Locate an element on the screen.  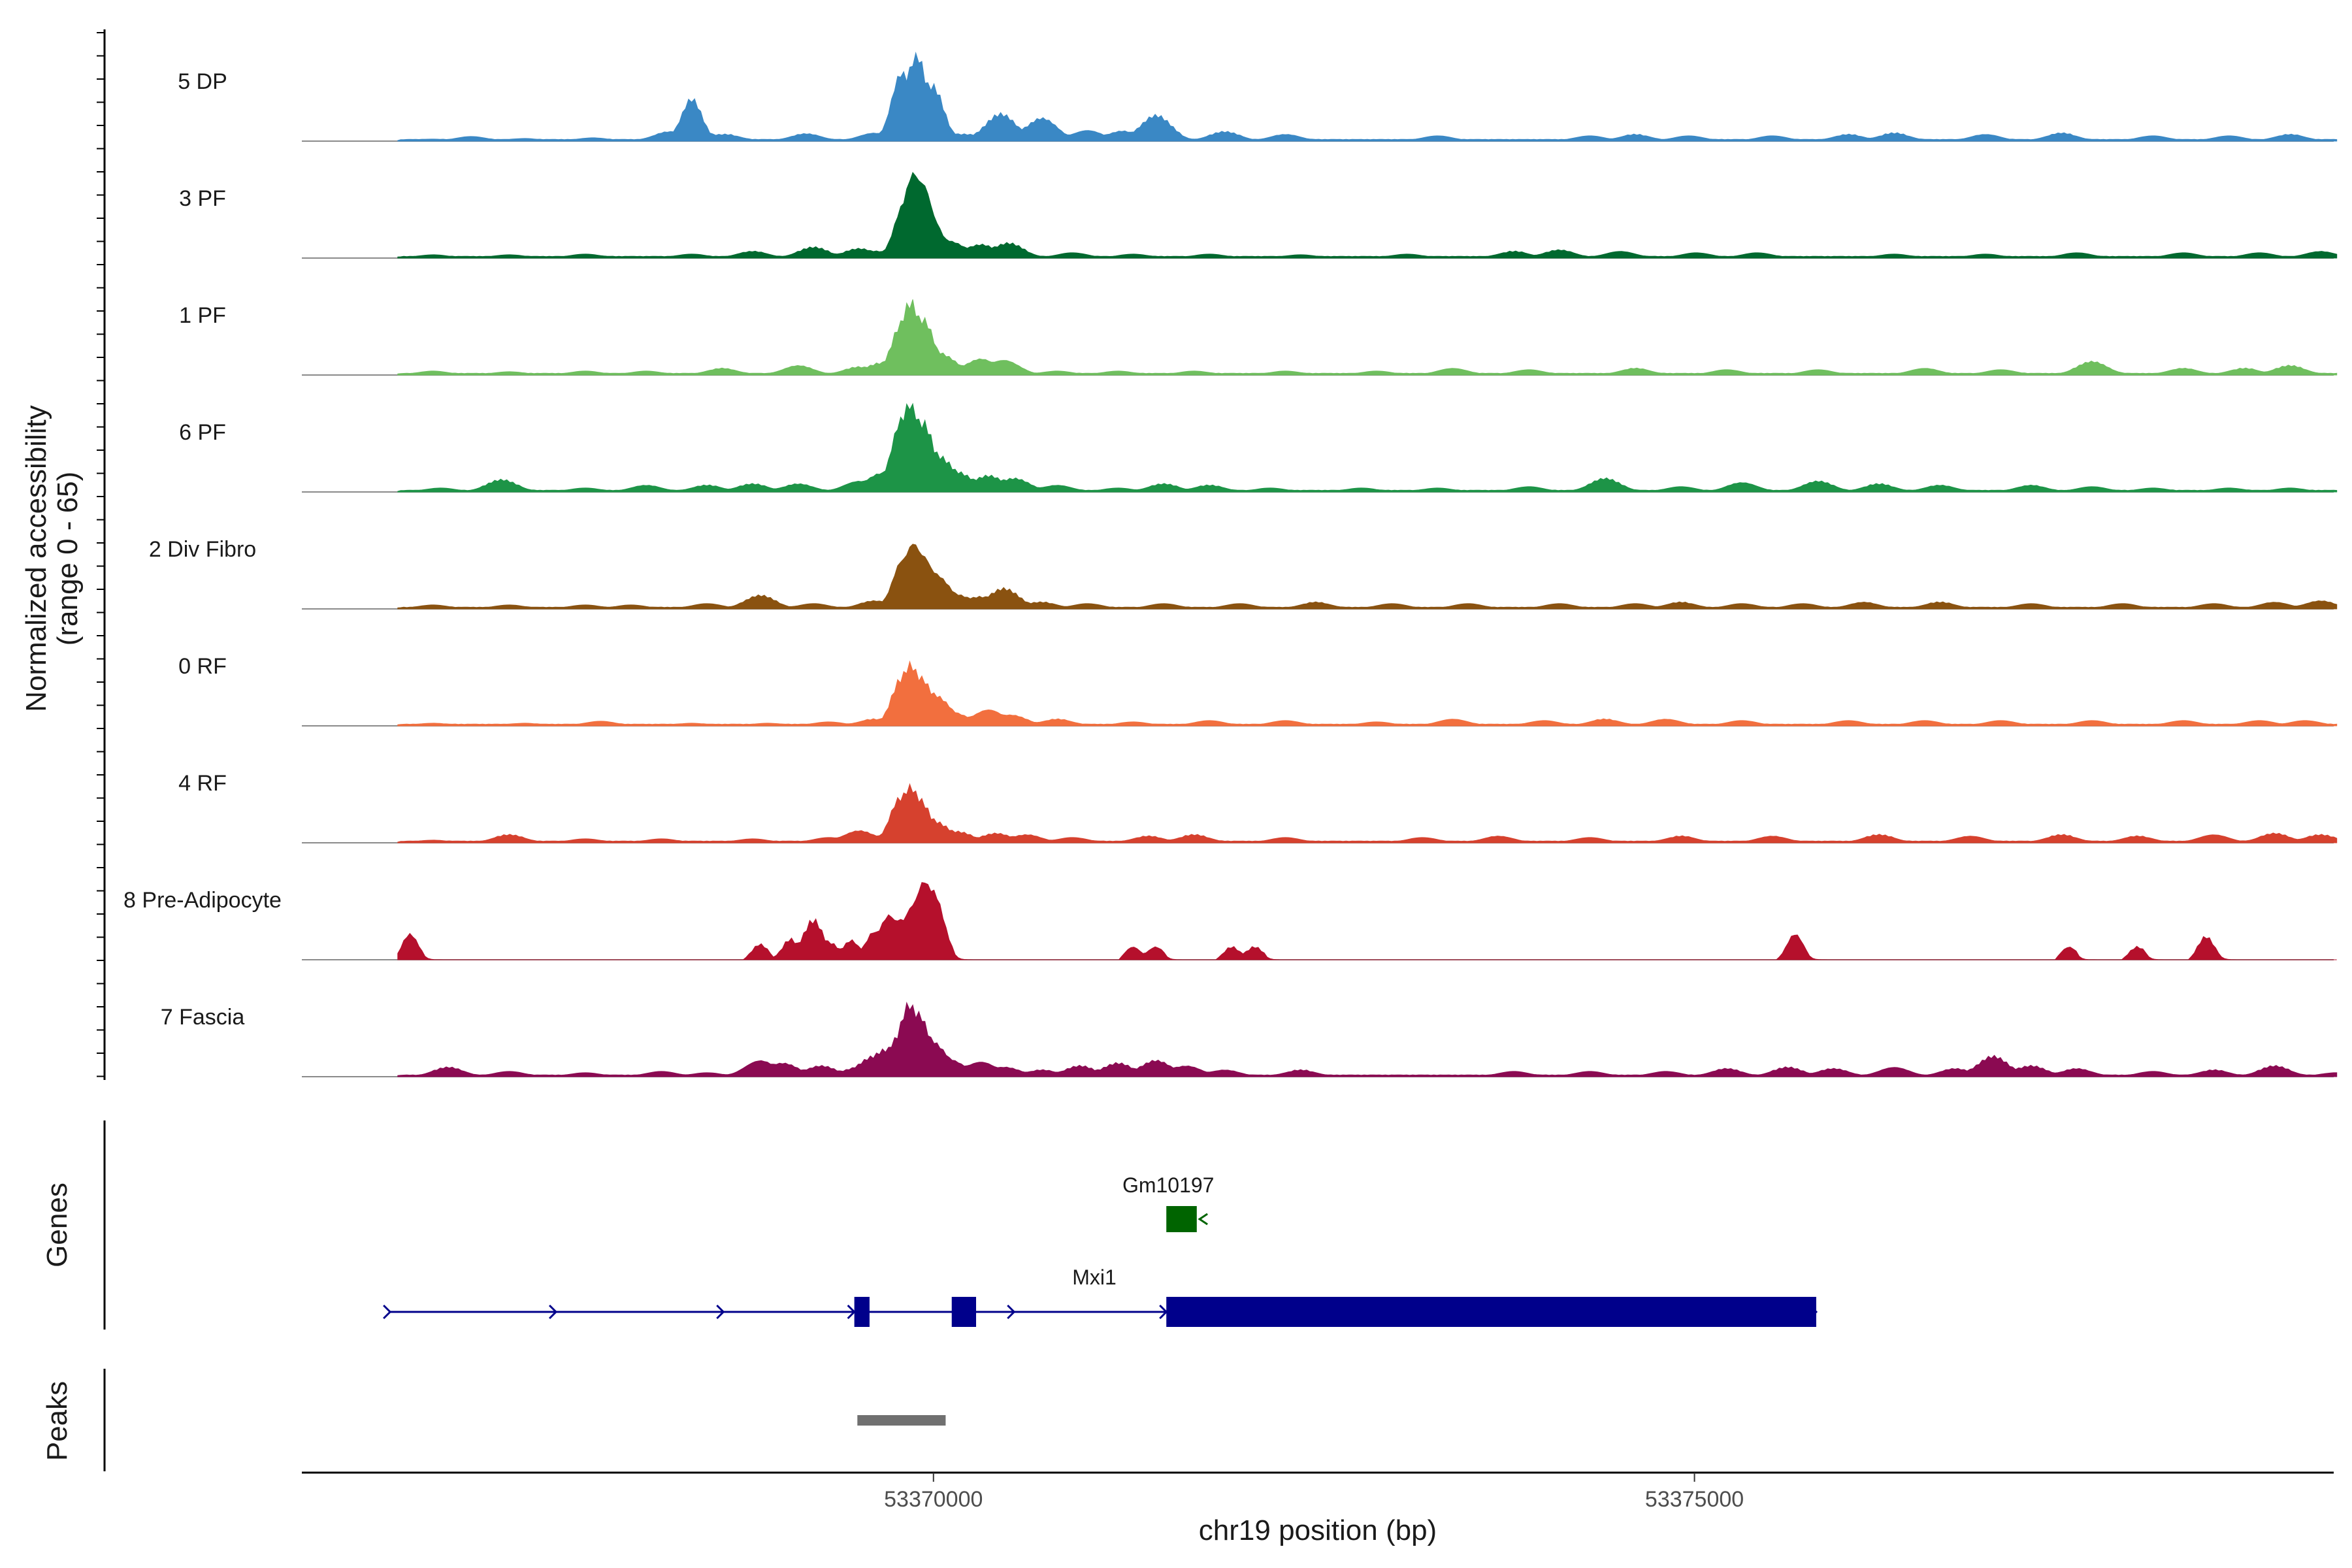
track-7-fascia: 7 Fascia is located at coordinates (1249, 1039).